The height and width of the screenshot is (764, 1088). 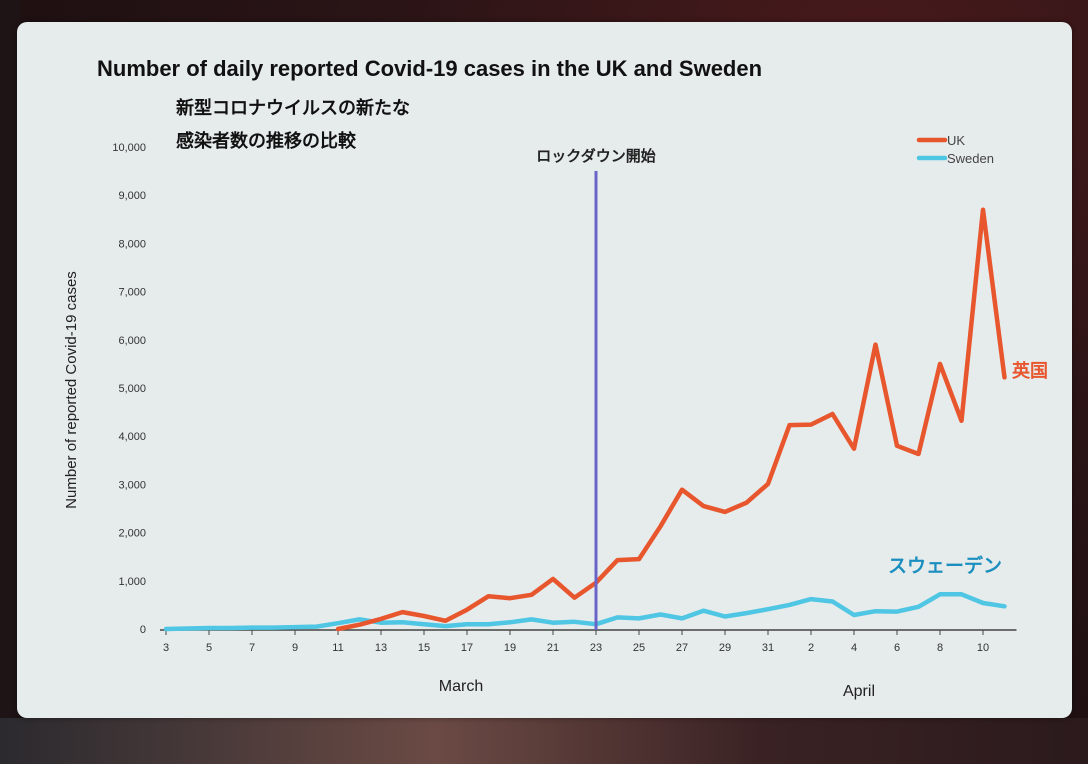 What do you see at coordinates (71, 390) in the screenshot?
I see `y-axis-label: Number of reported Covid-19 cases` at bounding box center [71, 390].